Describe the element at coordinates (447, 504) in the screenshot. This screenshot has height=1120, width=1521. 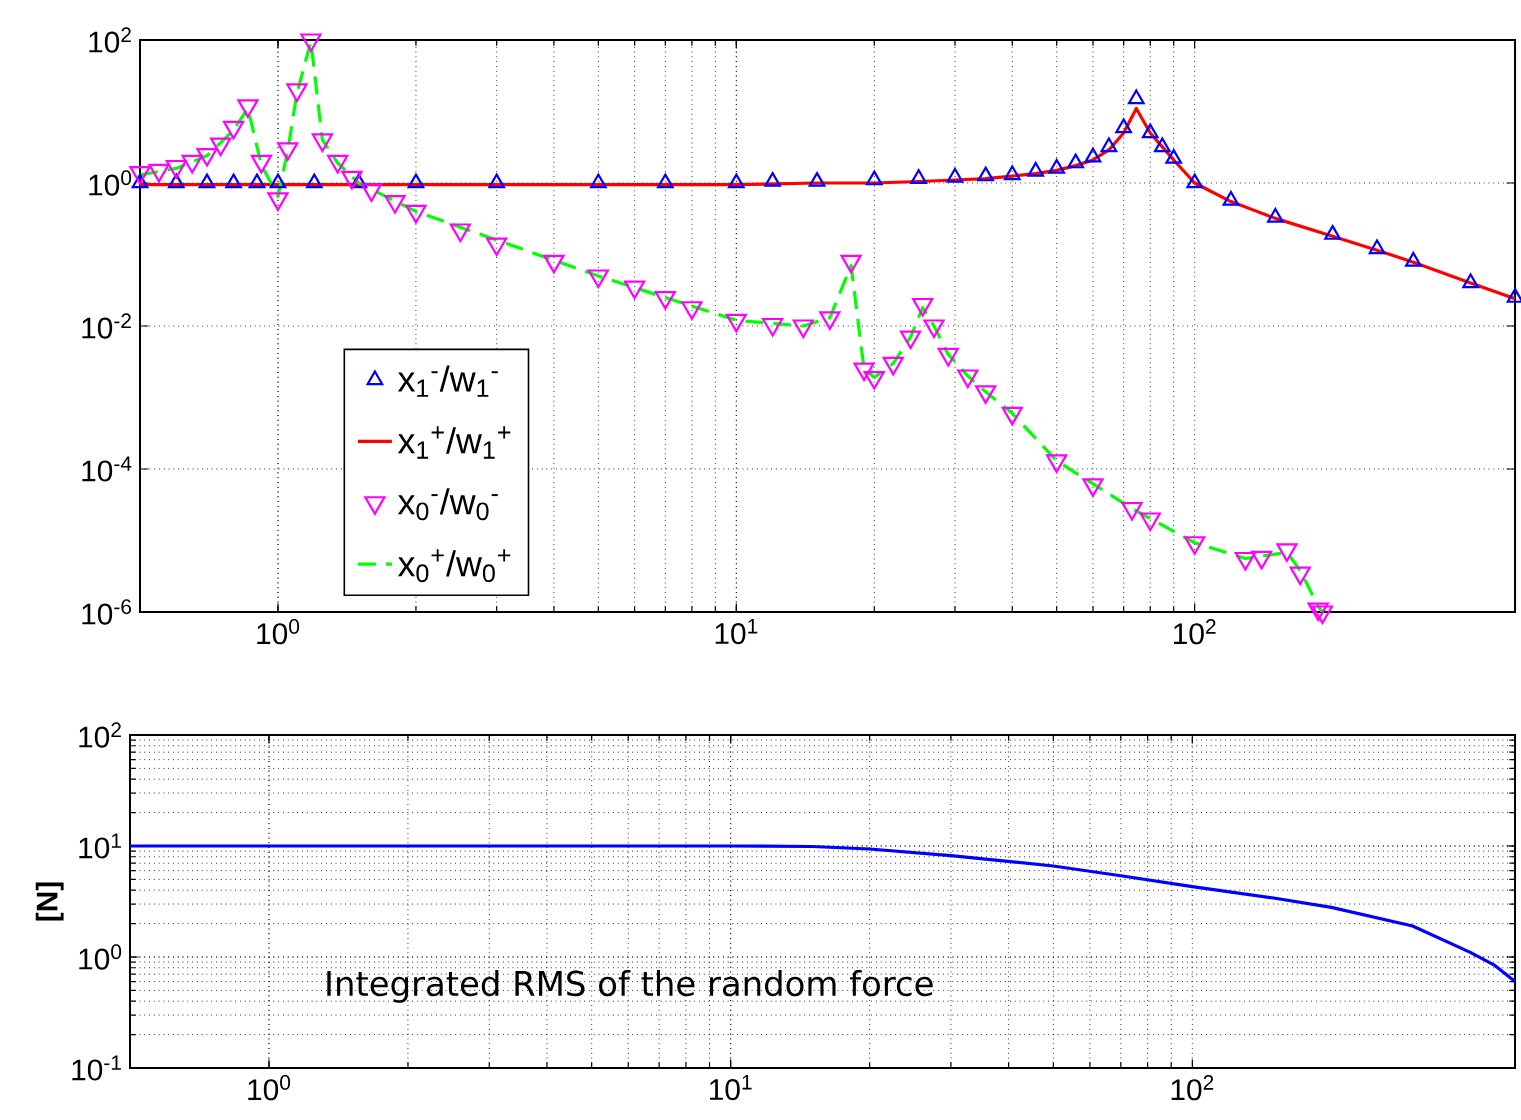
I see `legend-label: x$_{0}$$^{-}$/w$_{0}$-` at that location.